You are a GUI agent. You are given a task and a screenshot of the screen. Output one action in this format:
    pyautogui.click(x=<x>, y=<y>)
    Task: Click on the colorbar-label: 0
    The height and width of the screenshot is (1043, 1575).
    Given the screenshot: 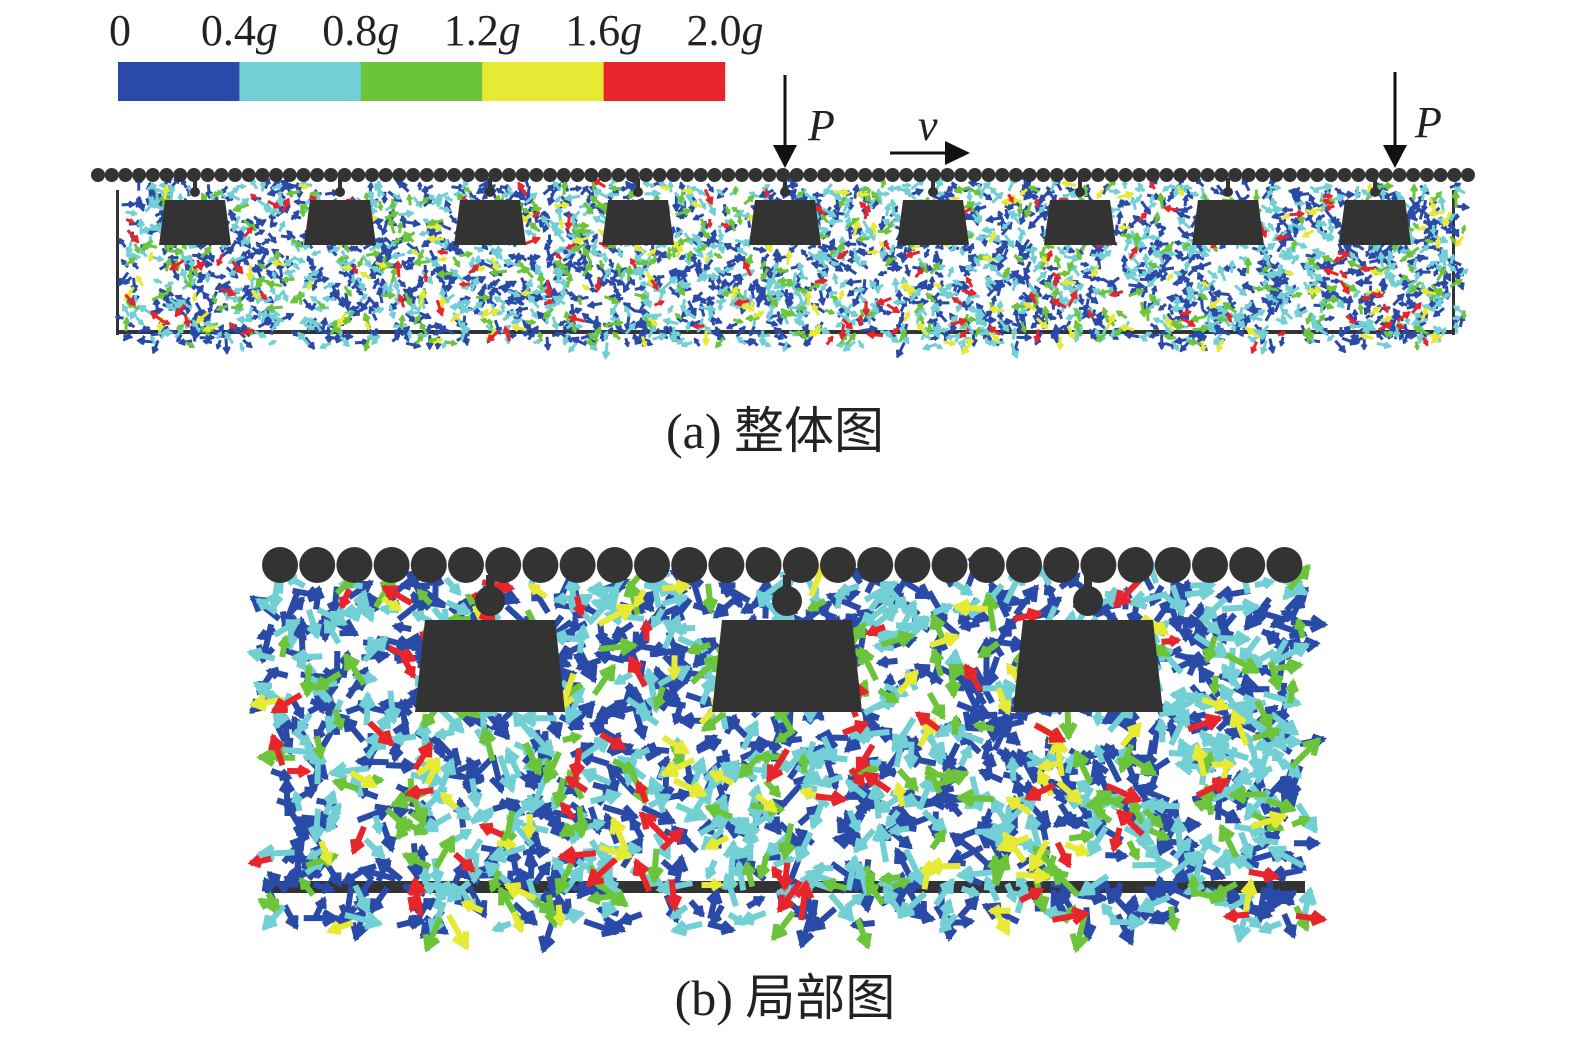 What is the action you would take?
    pyautogui.click(x=120, y=30)
    